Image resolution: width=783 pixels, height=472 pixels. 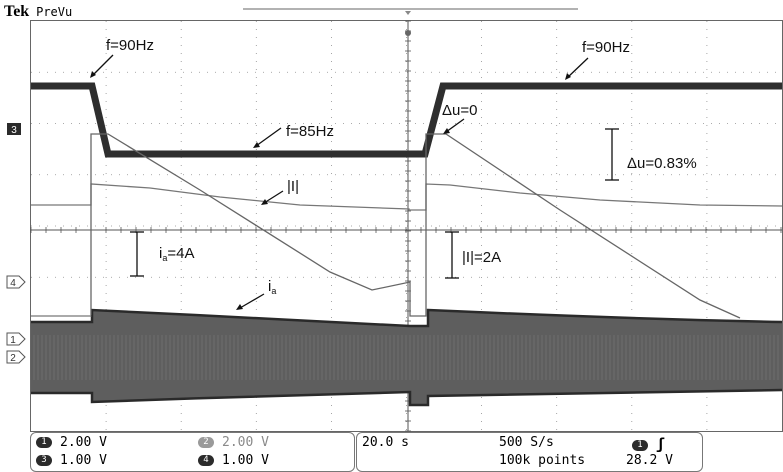 I want to click on annotation-freq-start: f=90Hz, so click(x=130, y=45).